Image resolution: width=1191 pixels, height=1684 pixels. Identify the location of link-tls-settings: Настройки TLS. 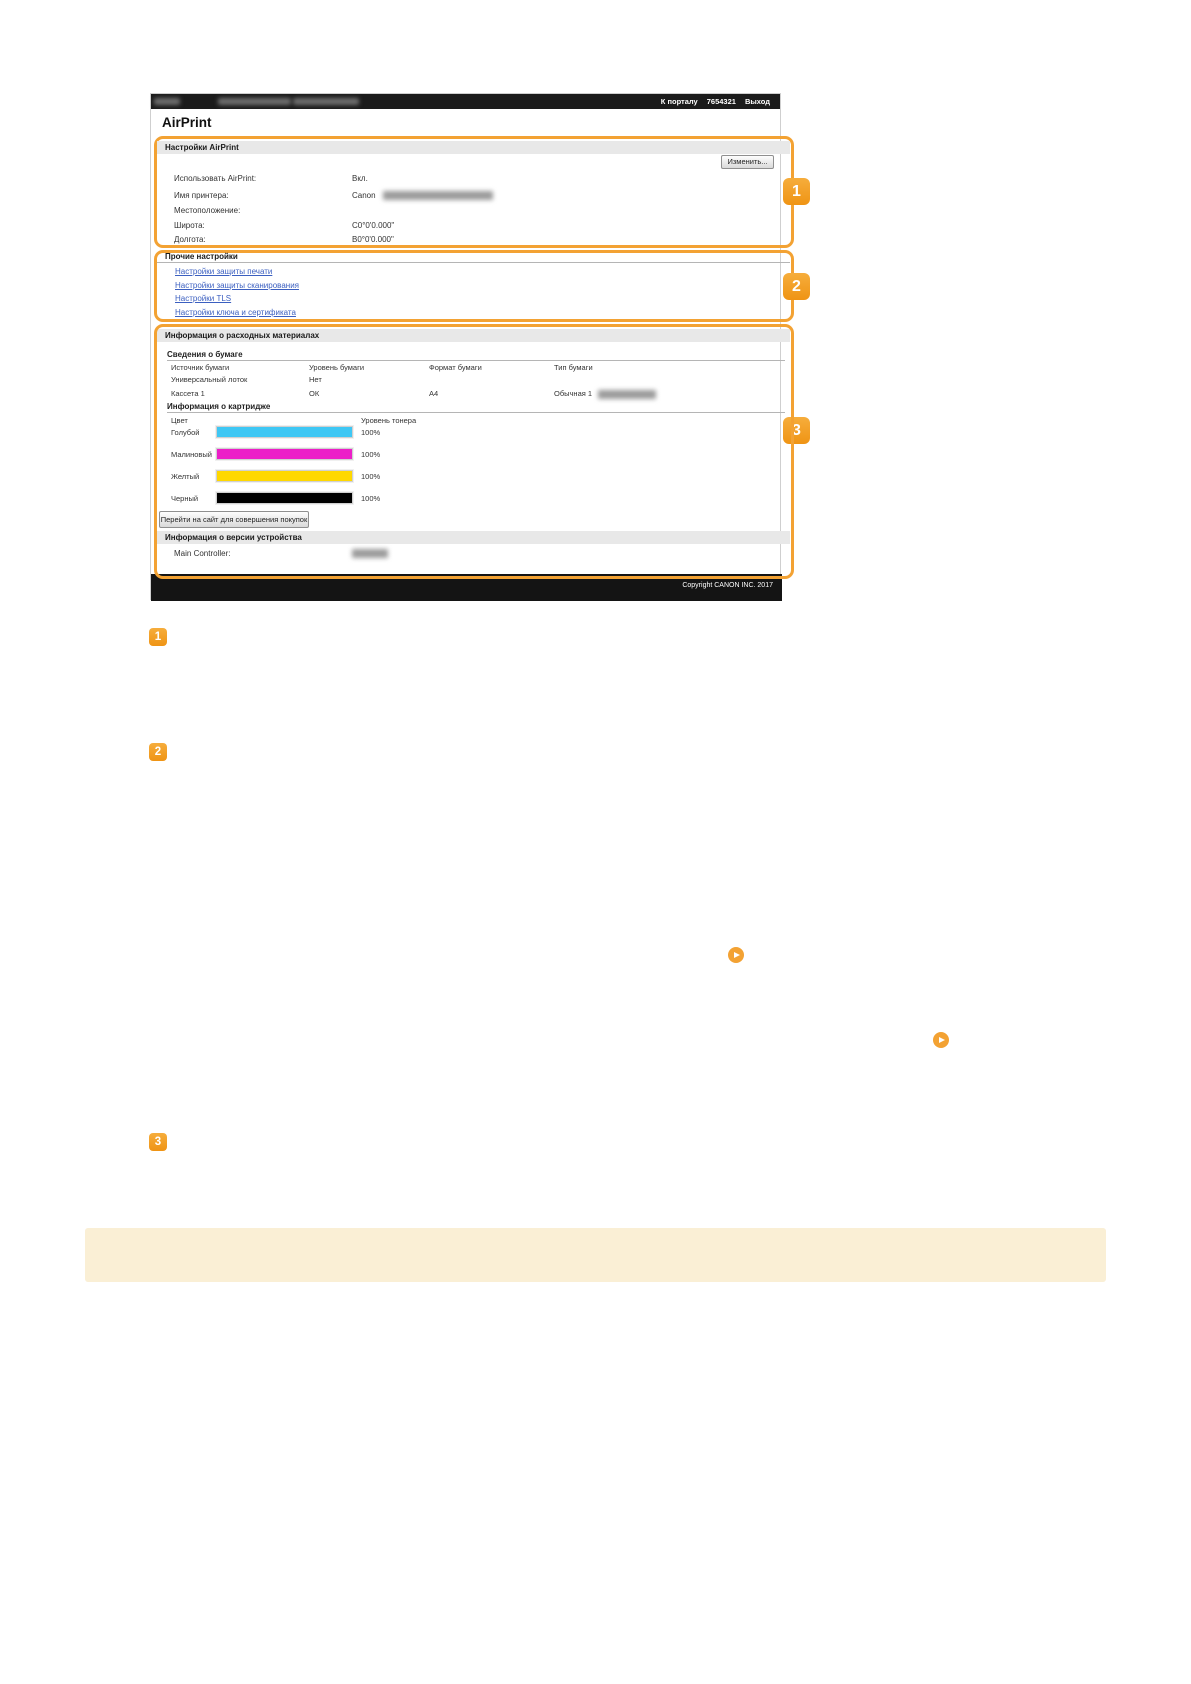
(203, 298).